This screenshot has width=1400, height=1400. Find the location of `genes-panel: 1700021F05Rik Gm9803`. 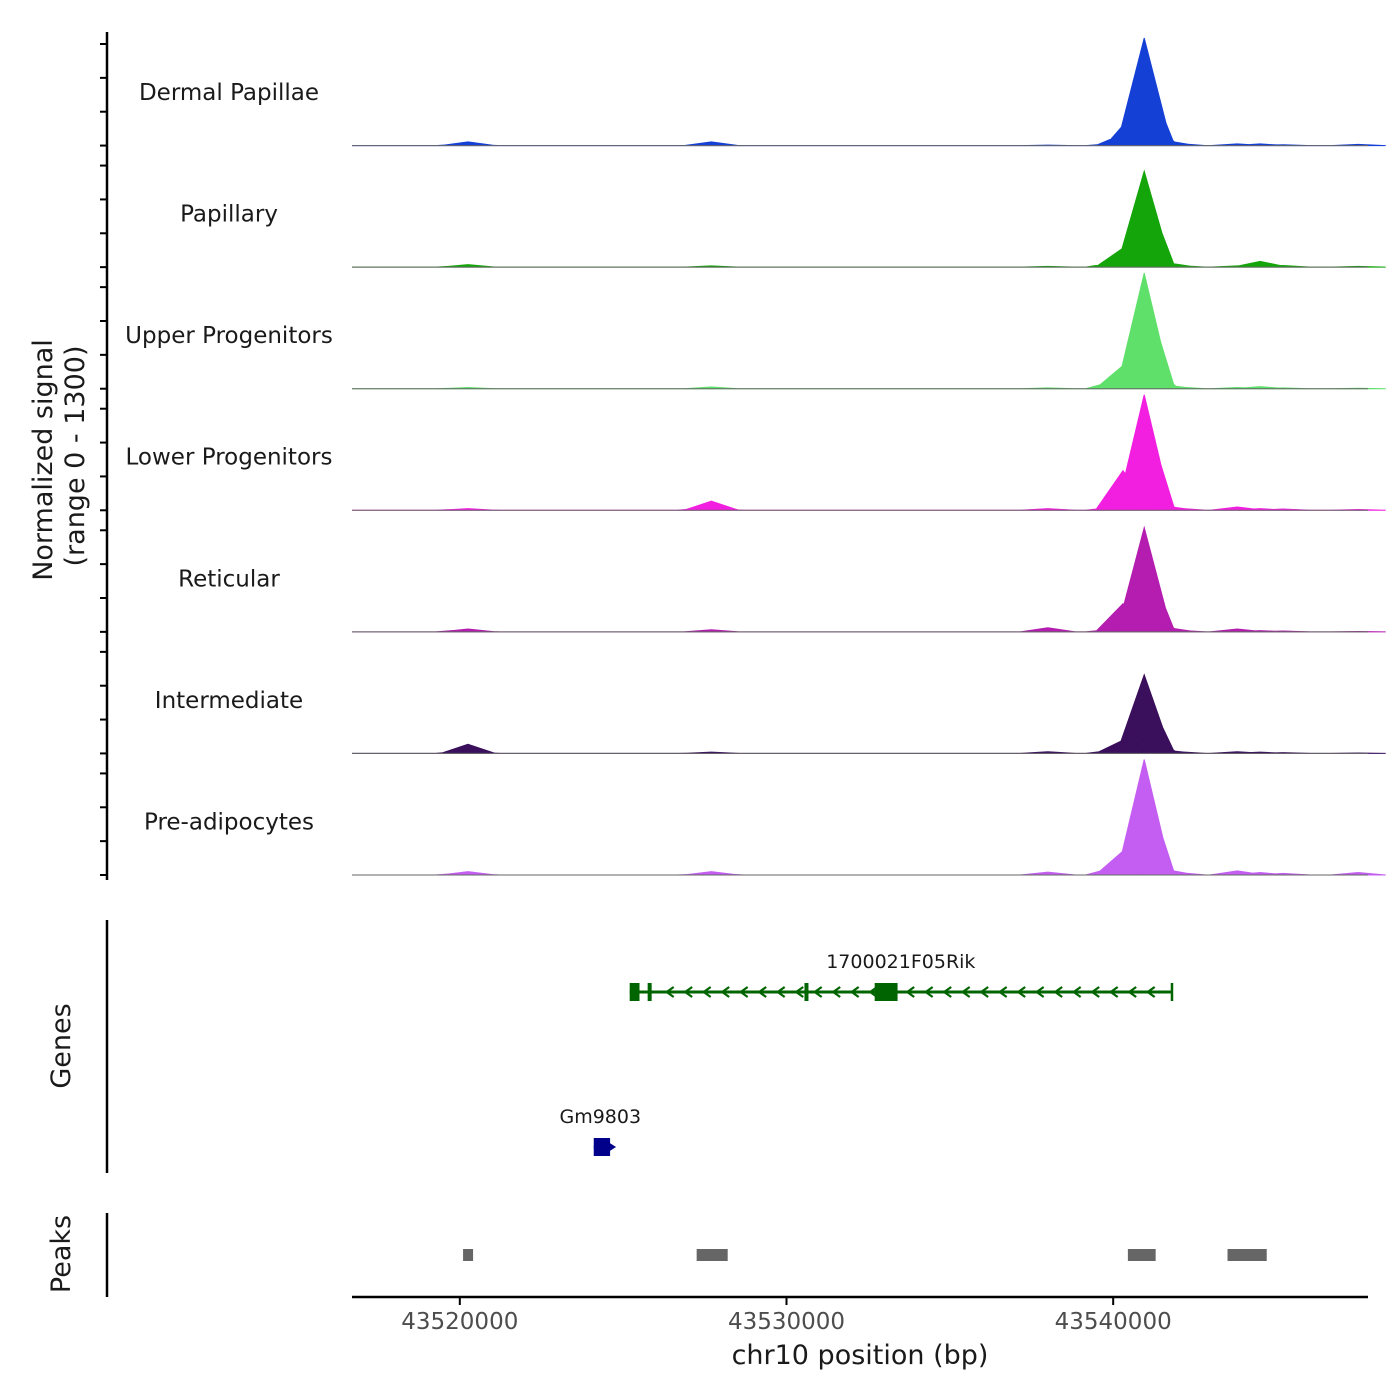

genes-panel: 1700021F05Rik Gm9803 is located at coordinates (639, 1046).